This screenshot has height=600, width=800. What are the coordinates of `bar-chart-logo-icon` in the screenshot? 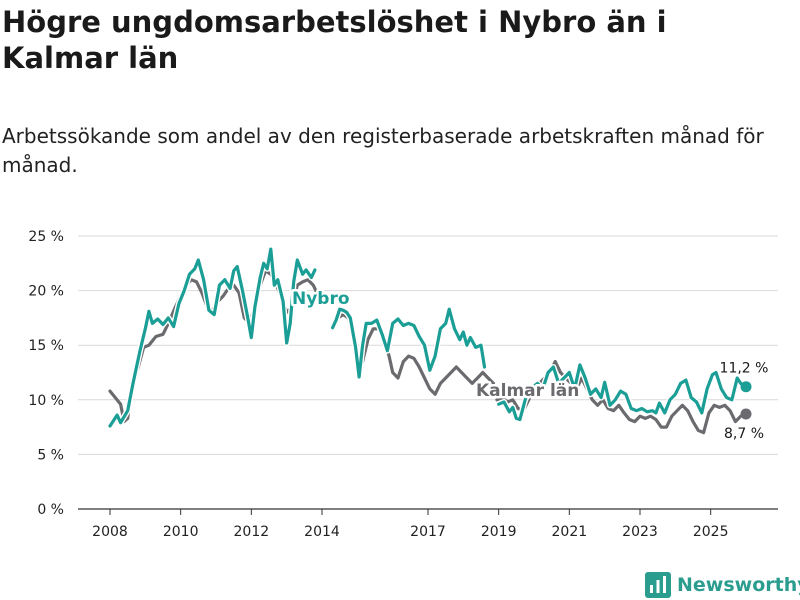 It's located at (658, 585).